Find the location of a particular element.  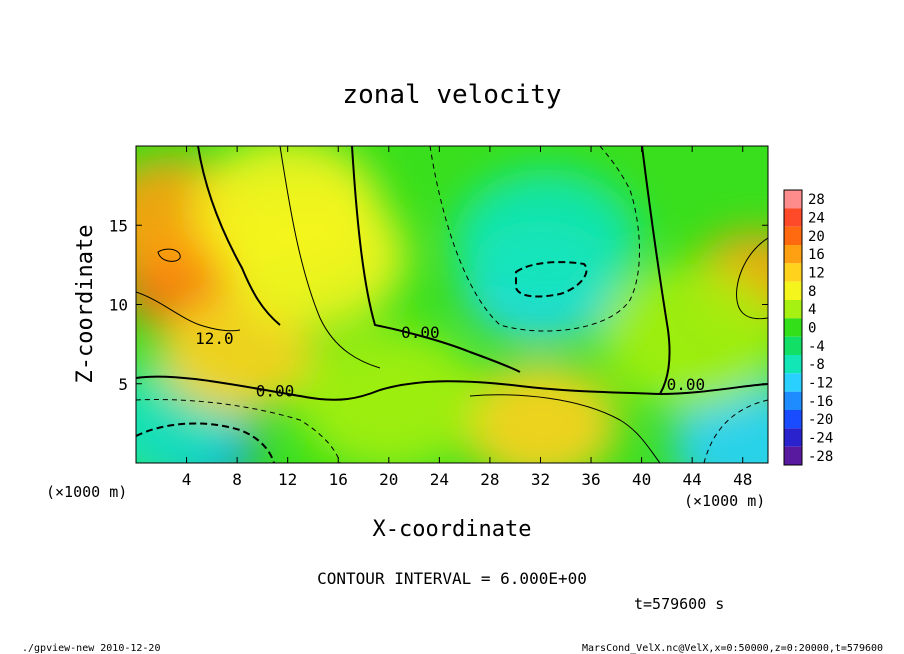

x-tick-label-1: 8 is located at coordinates (237, 479).